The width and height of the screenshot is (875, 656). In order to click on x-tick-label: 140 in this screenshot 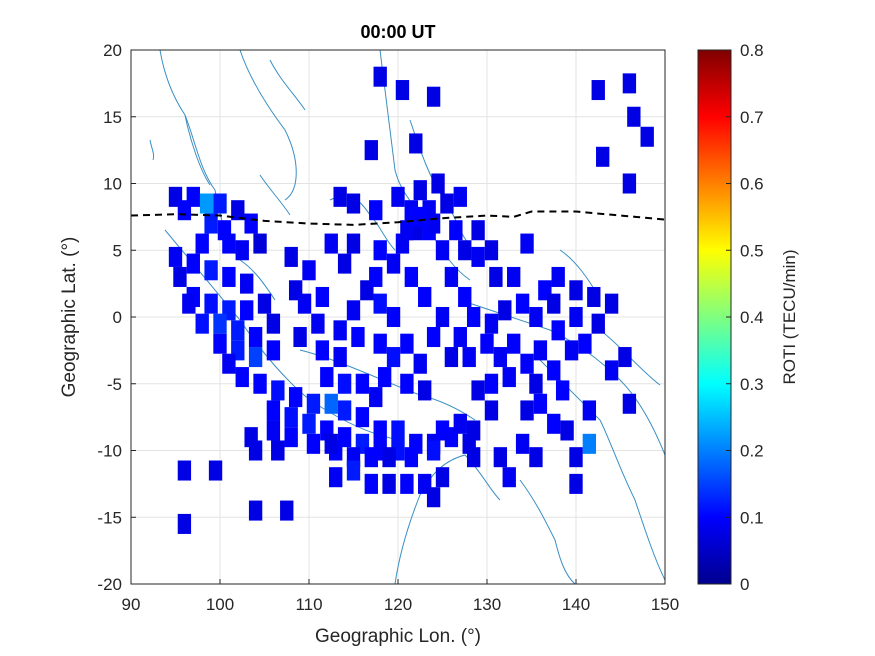, I will do `click(576, 604)`.